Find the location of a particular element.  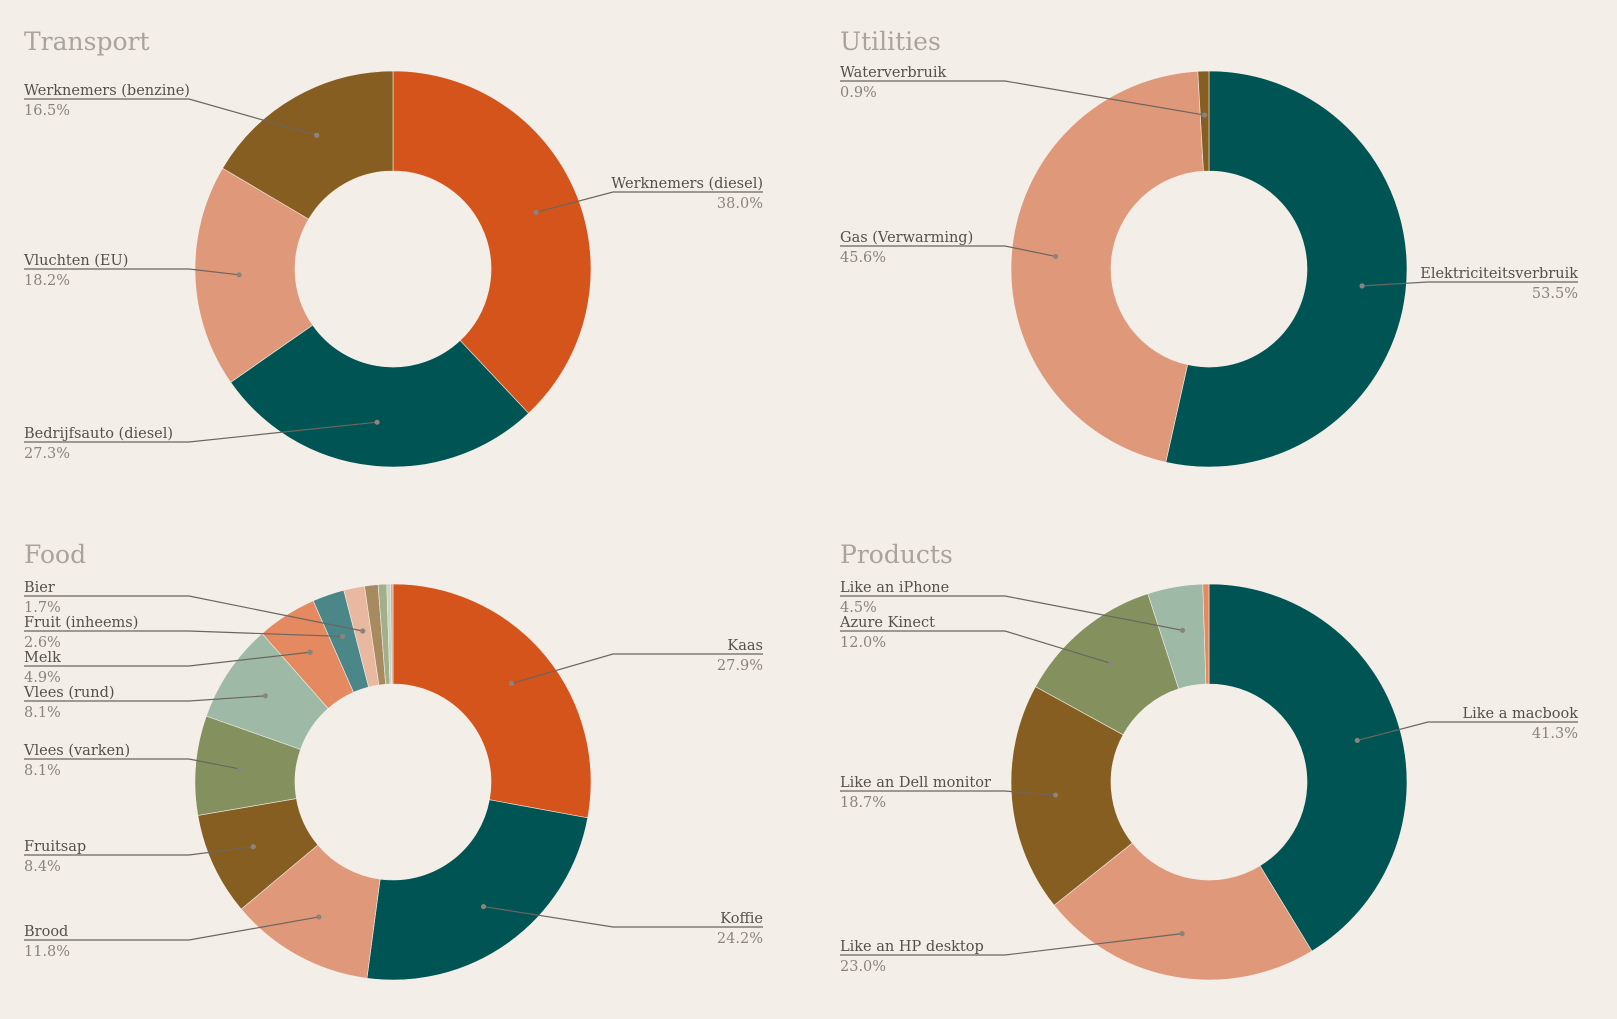

slice-value-label: 38.0% is located at coordinates (740, 204).